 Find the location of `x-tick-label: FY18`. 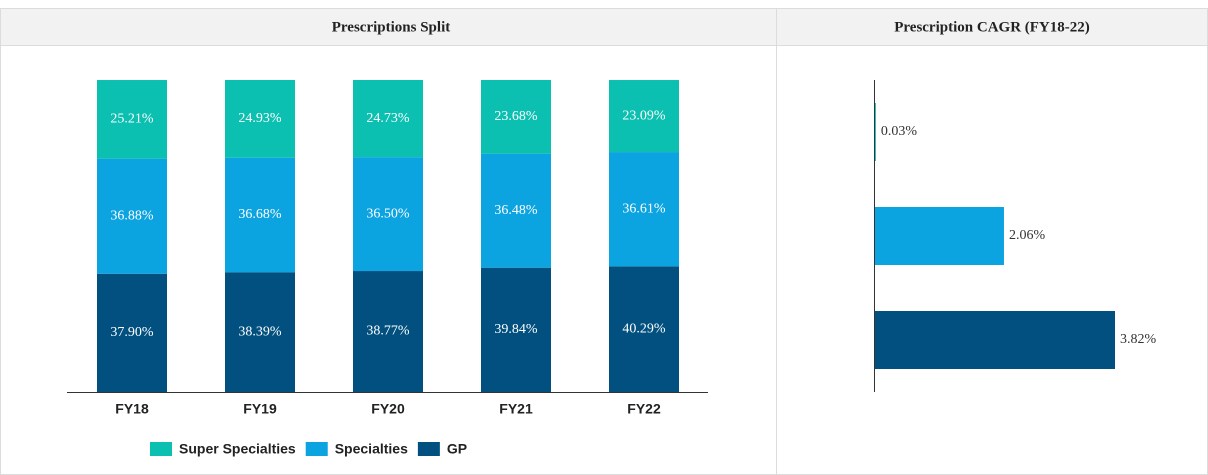

x-tick-label: FY18 is located at coordinates (132, 409).